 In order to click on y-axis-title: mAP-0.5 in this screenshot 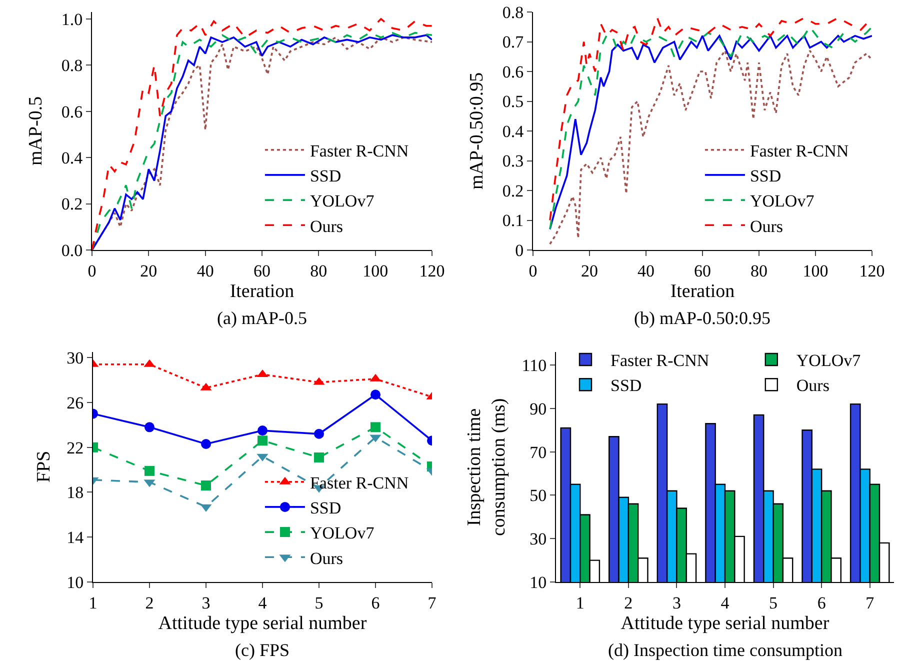, I will do `click(36, 131)`.